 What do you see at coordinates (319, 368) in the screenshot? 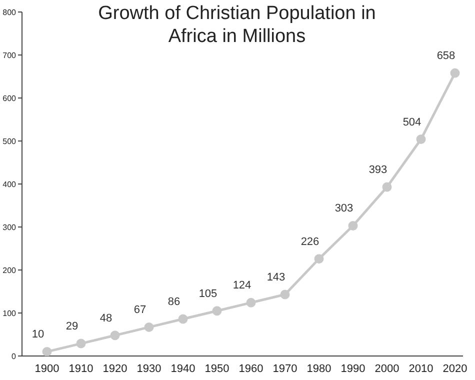
I see `x-tick-label: 1980` at bounding box center [319, 368].